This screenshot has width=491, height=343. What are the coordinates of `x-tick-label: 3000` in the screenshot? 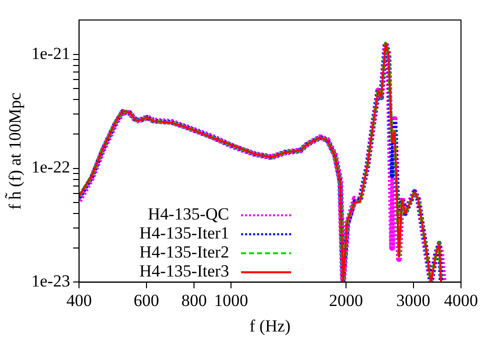 It's located at (413, 300).